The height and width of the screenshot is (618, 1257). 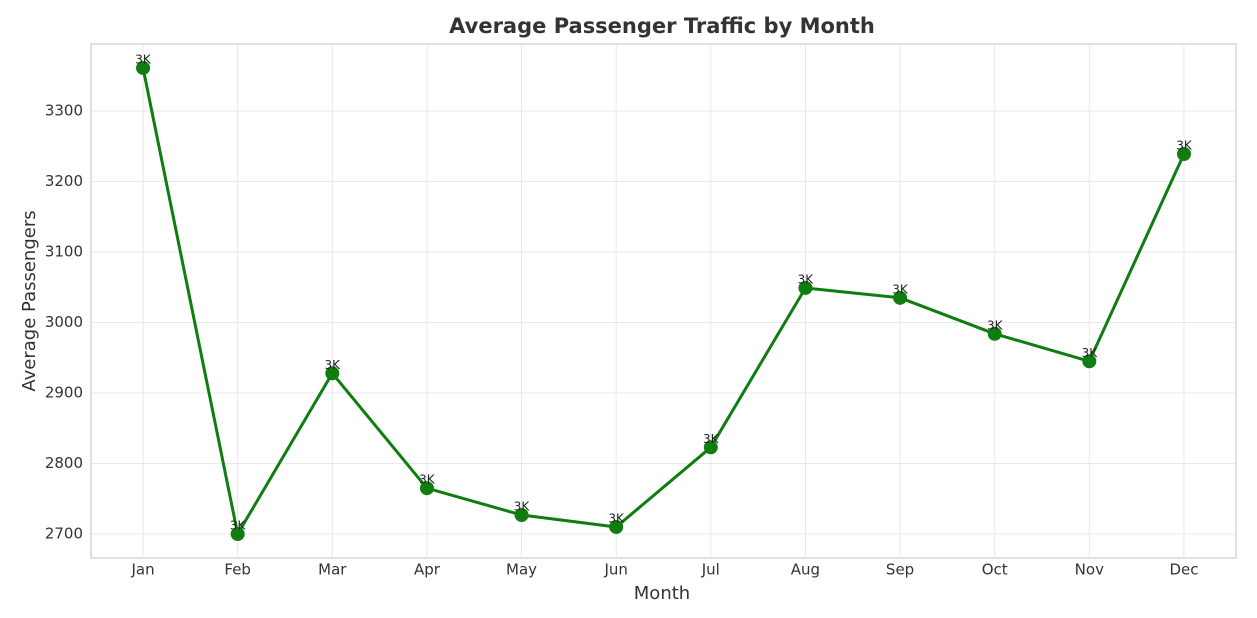 I want to click on x-tick-label: Sep, so click(x=900, y=570).